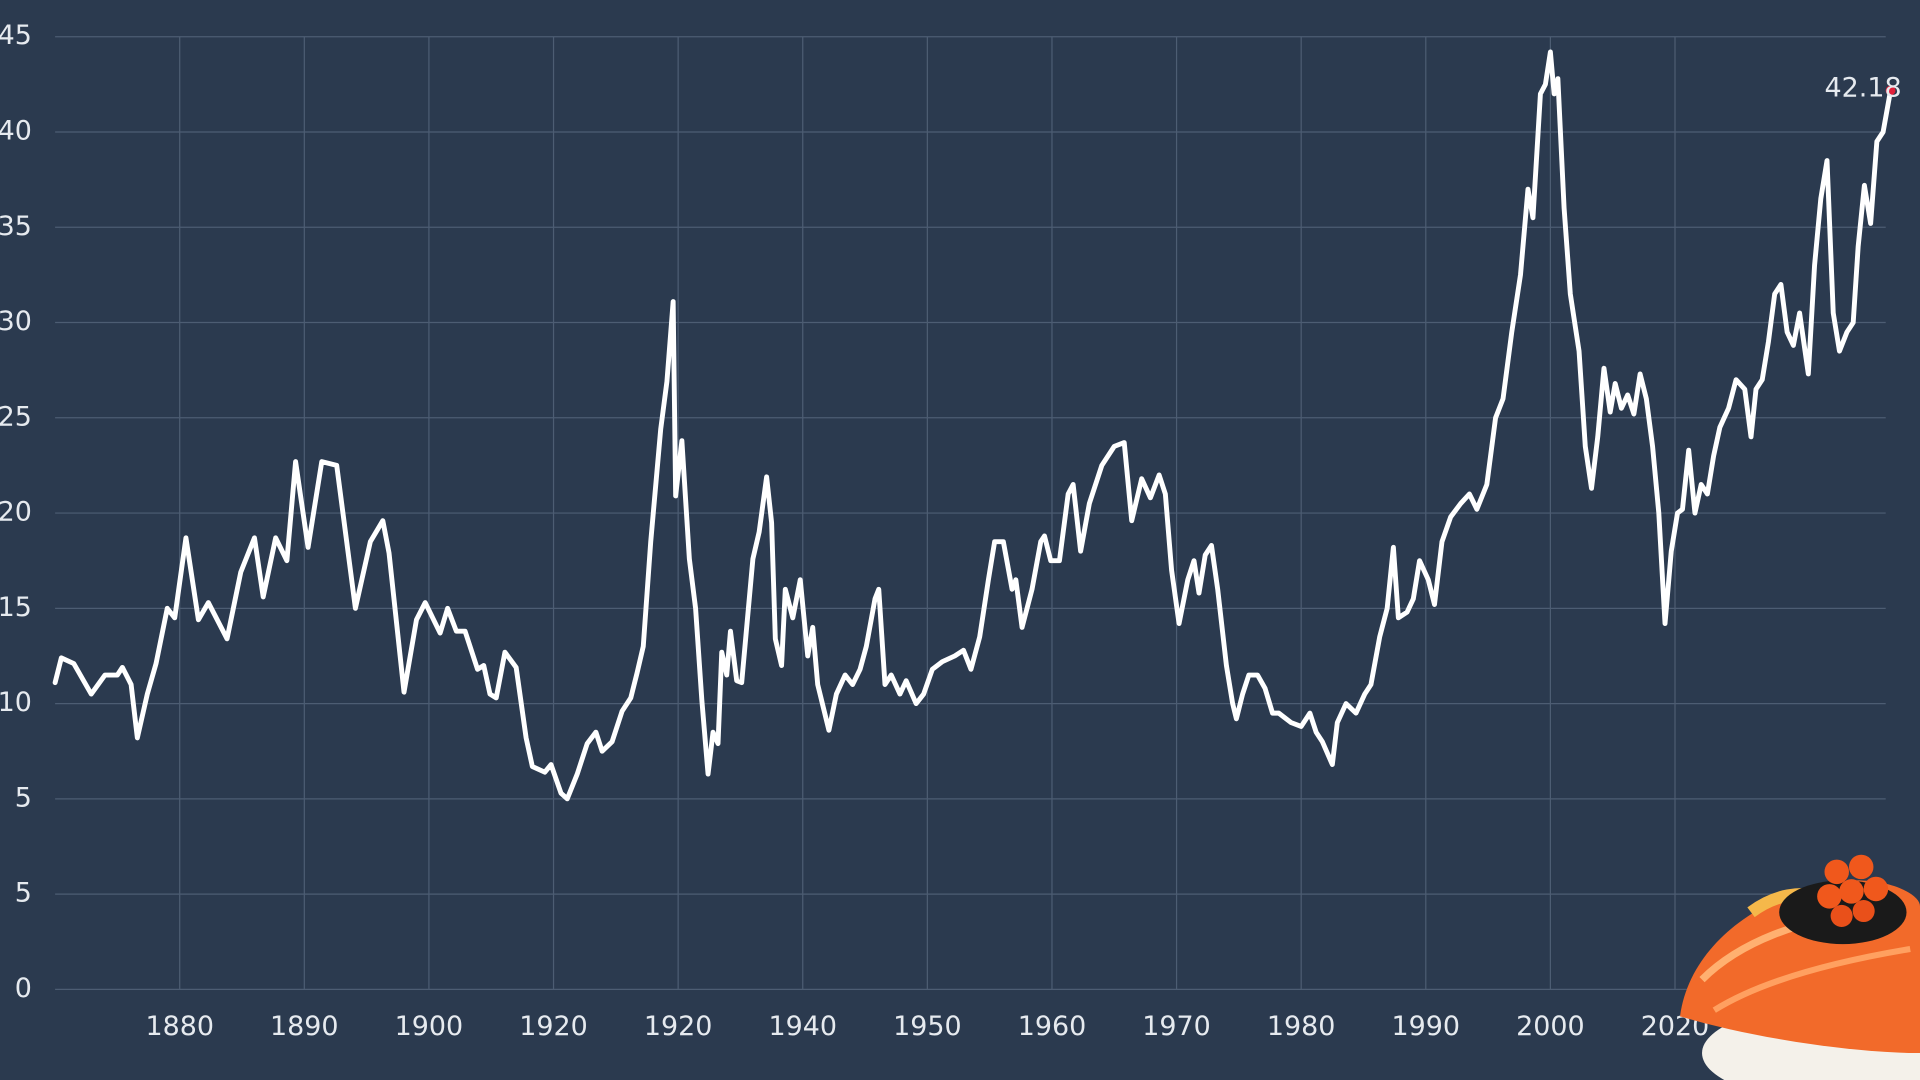  Describe the element at coordinates (927, 1026) in the screenshot. I see `x-tick-label: 1950` at that location.